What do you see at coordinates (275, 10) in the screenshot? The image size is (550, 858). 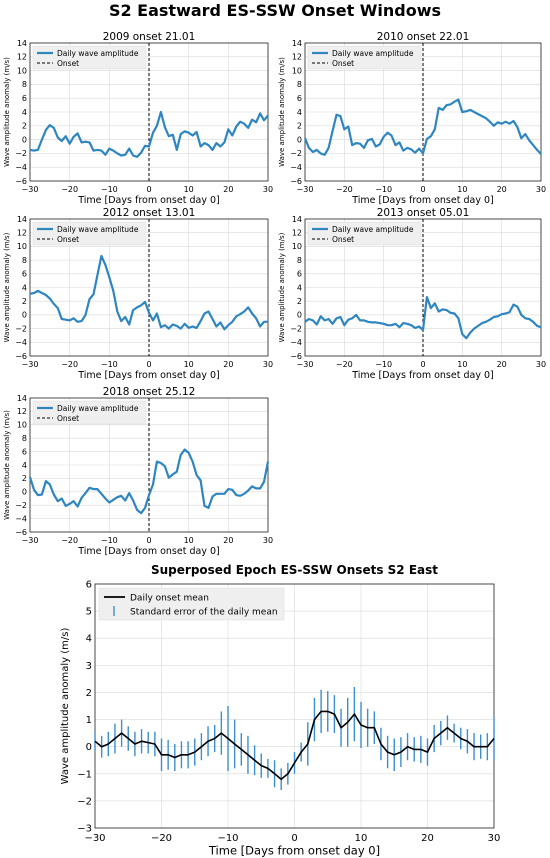 I see `figure-title: S2 Eastward ES-SSW Onset Windows` at bounding box center [275, 10].